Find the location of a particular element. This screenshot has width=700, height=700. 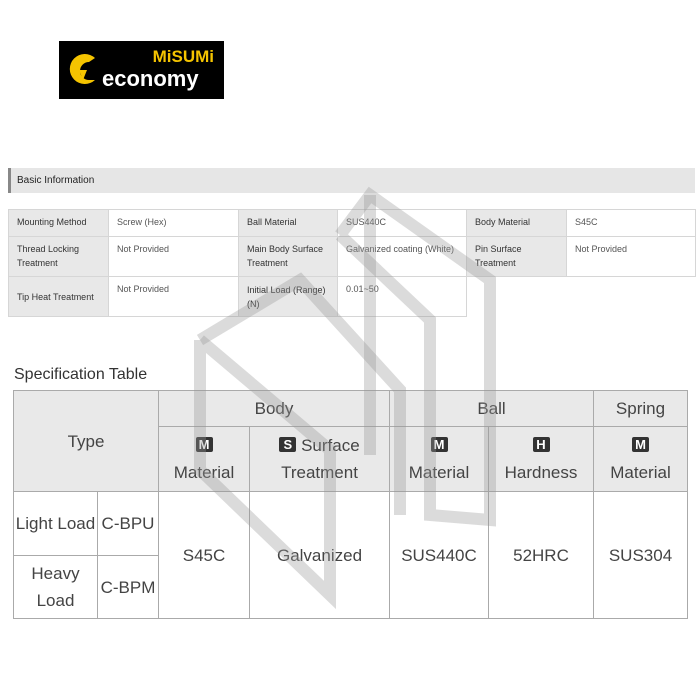

header-spring-material: M Material is located at coordinates (640, 459).